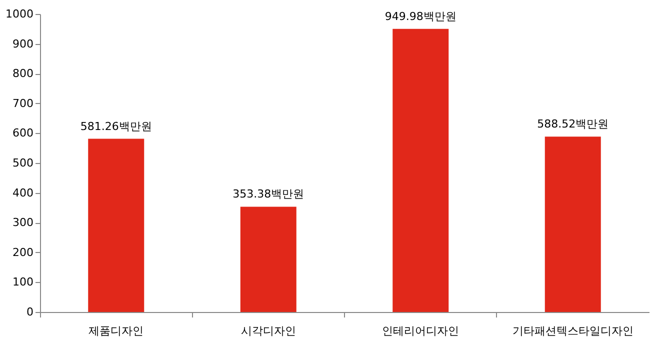  I want to click on x-tick-label: 기타패션텍스타일디자인, so click(573, 331).